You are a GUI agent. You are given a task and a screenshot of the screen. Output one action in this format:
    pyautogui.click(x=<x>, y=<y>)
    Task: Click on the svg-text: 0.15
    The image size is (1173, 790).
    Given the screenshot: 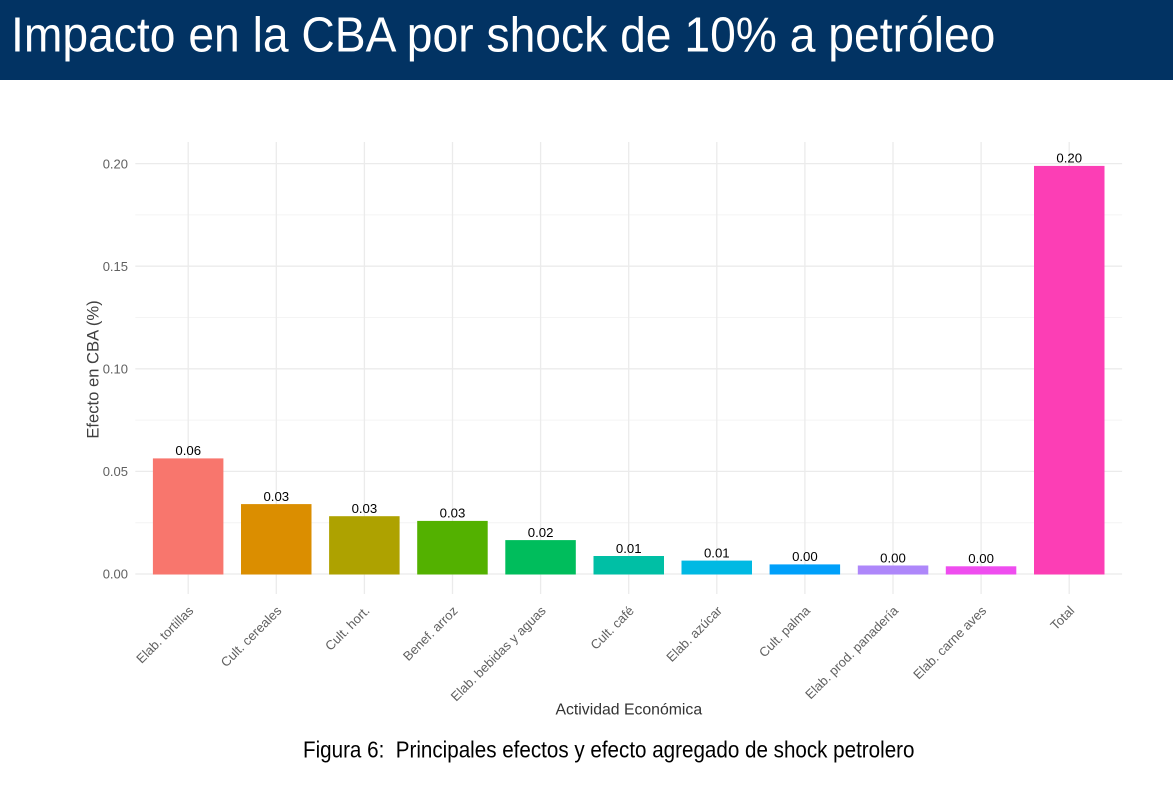 What is the action you would take?
    pyautogui.click(x=115, y=266)
    